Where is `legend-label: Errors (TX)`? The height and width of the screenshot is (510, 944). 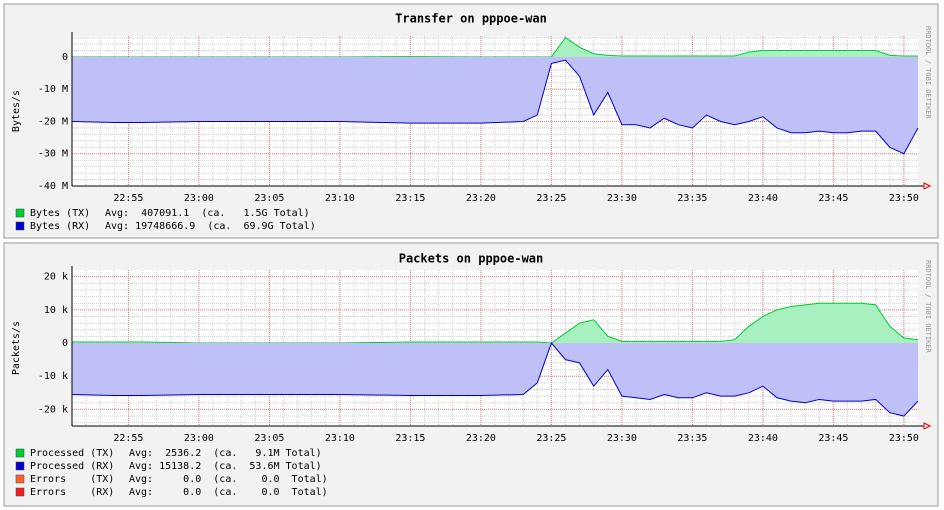
legend-label: Errors (TX) is located at coordinates (72, 479).